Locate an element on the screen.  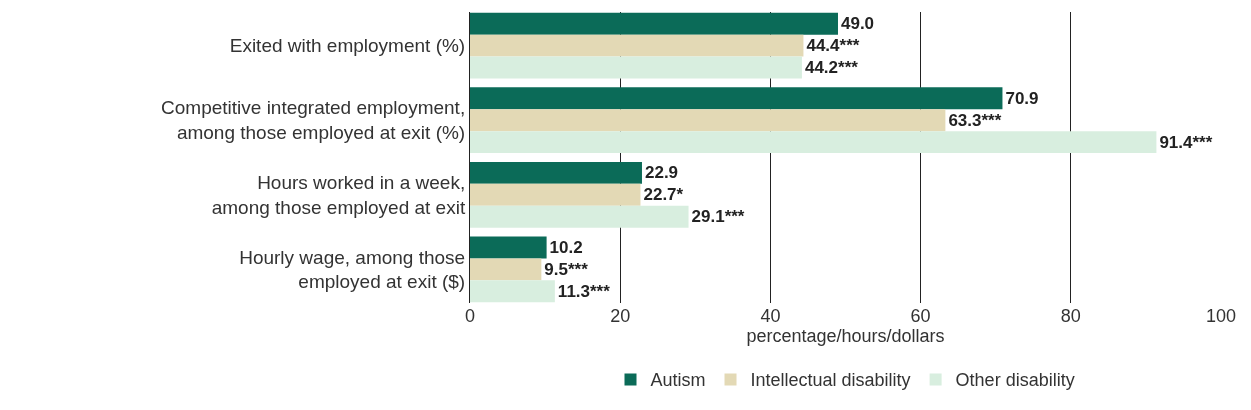
y-tick-label: Hourly wage, among those employed at exit ($) is located at coordinates (352, 269).